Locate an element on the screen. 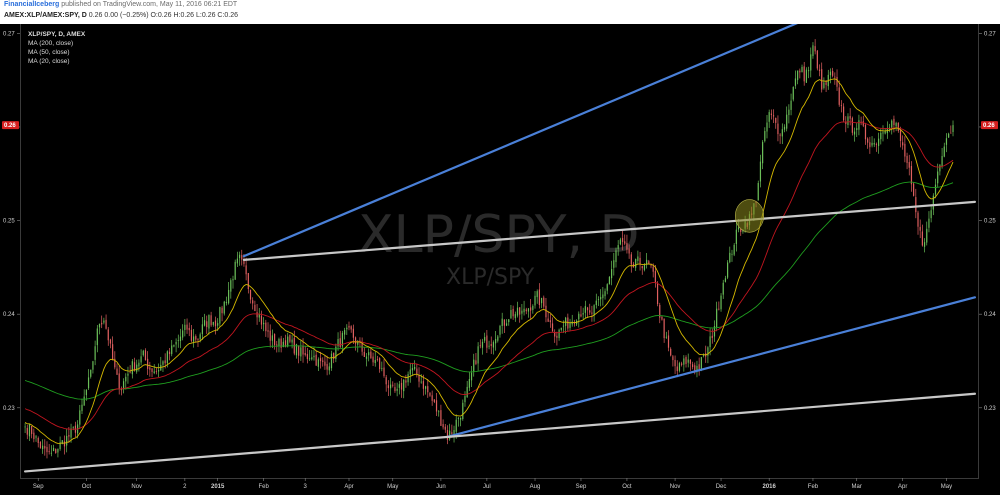 The image size is (1000, 495). y-tick-label-right: 0.23 is located at coordinates (990, 409).